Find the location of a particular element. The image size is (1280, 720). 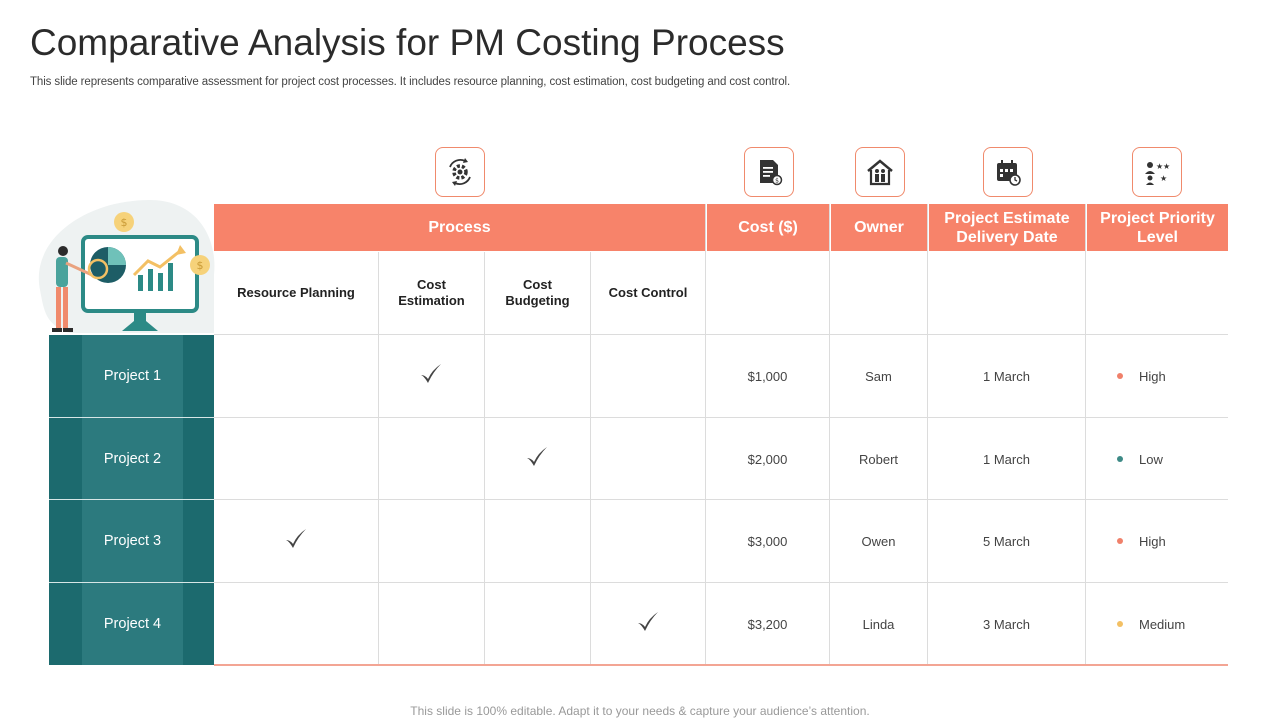

priority-label: Low is located at coordinates (1151, 459).